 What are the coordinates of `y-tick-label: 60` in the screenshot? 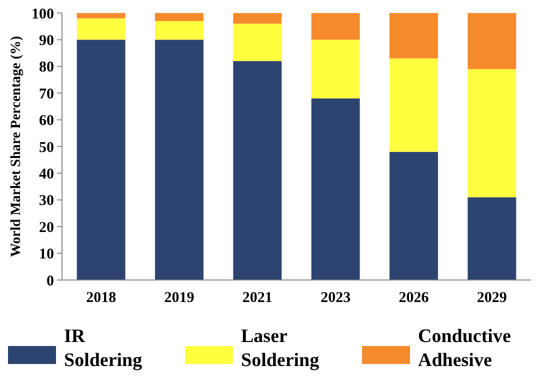 It's located at (46, 121).